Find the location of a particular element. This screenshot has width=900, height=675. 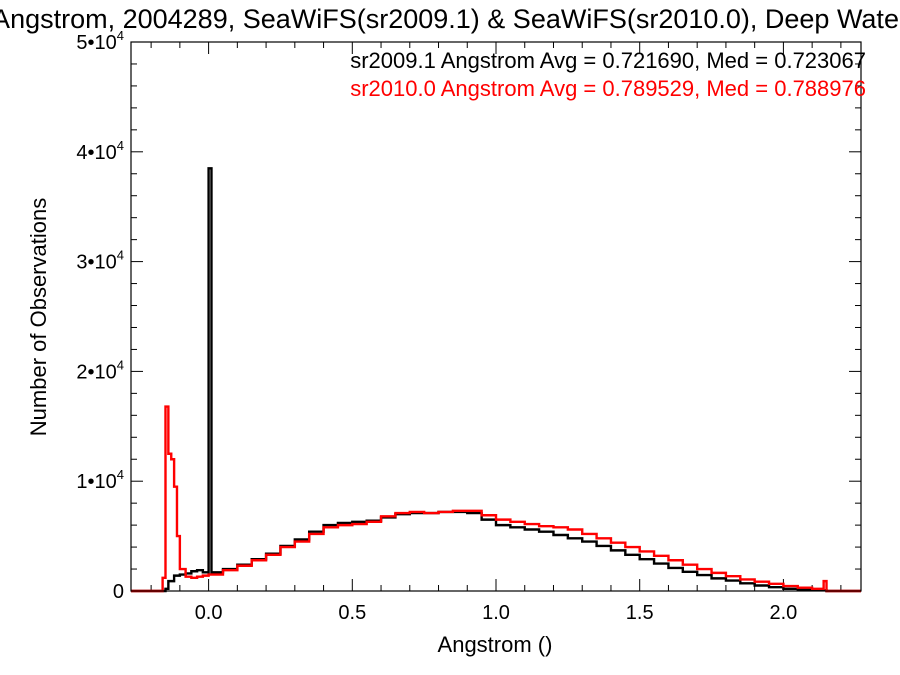

x-tick-label: 1.5 is located at coordinates (640, 613).